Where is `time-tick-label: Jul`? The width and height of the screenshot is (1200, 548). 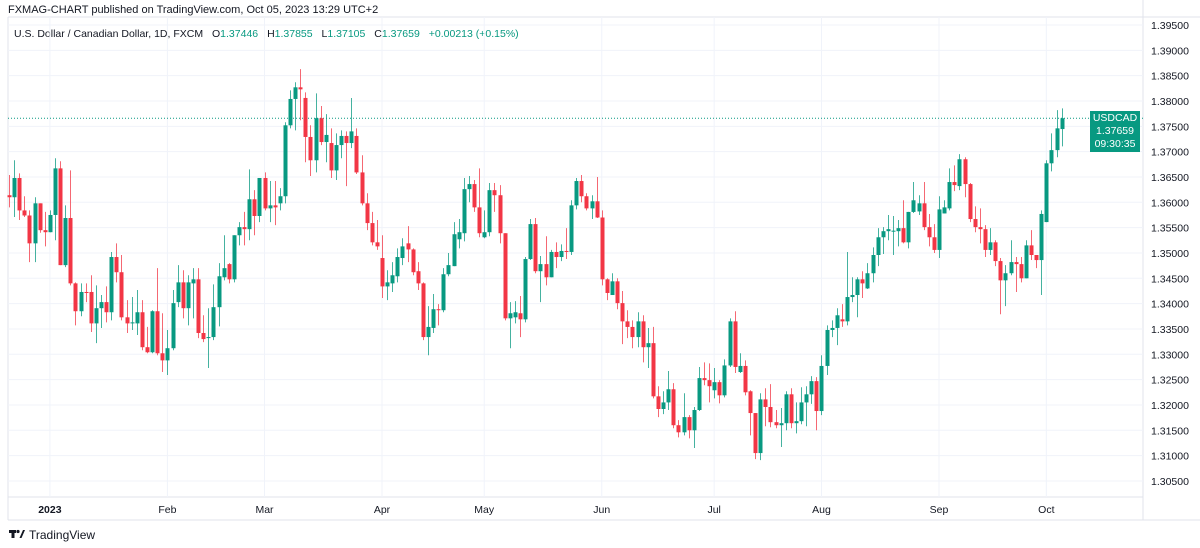
time-tick-label: Jul is located at coordinates (713, 510).